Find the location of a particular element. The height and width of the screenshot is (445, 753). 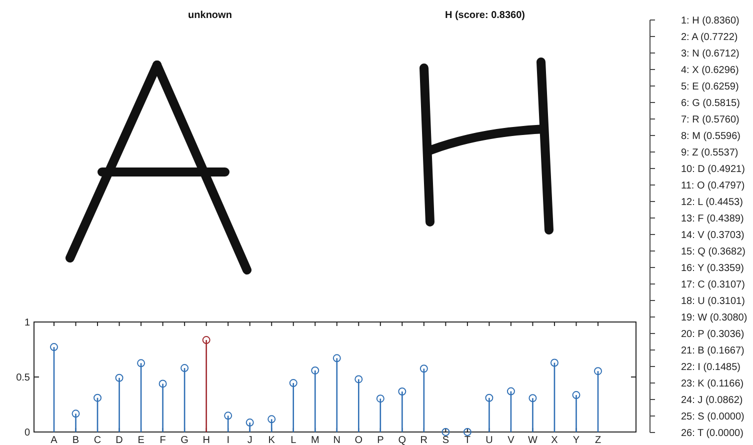

x-tick-label: E is located at coordinates (141, 440).